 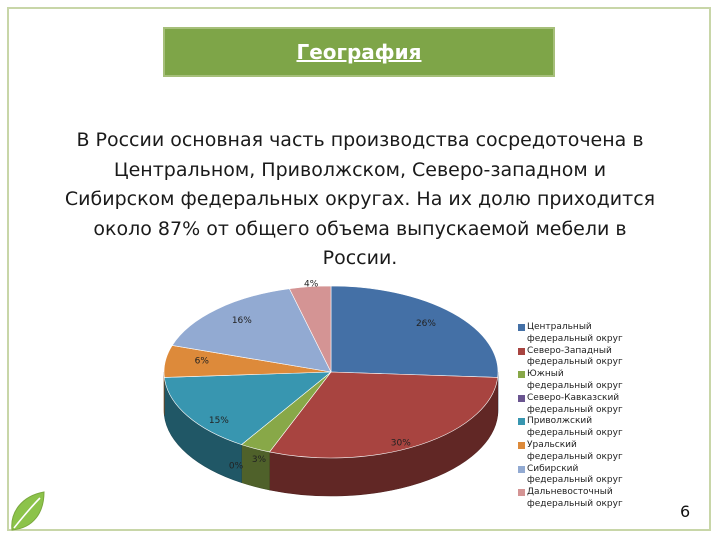 What do you see at coordinates (401, 444) in the screenshot?
I see `pie-label-1: 30%` at bounding box center [401, 444].